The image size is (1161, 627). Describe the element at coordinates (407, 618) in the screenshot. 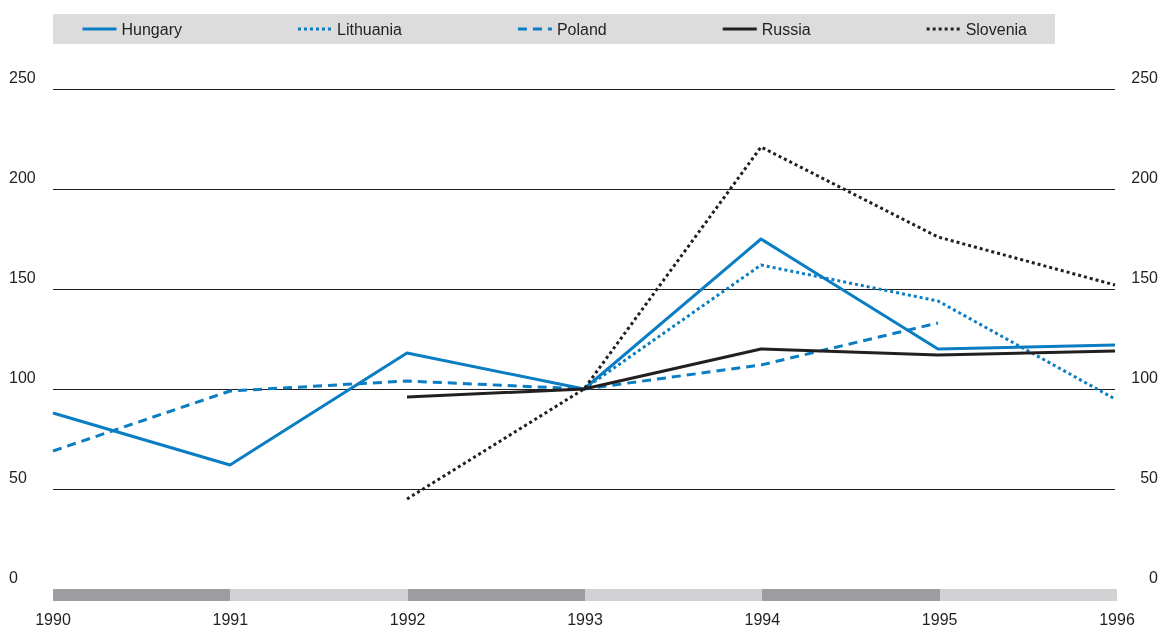

I see `x-tick-label: 1992` at that location.